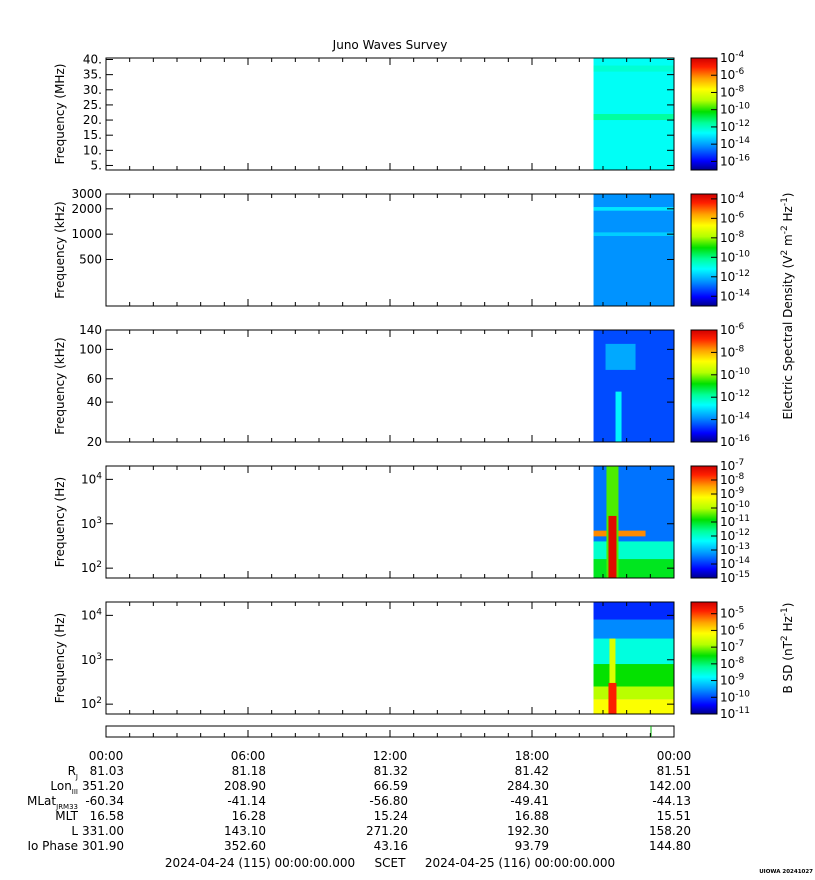  Describe the element at coordinates (520, 863) in the screenshot. I see `time-range-end: 2024-04-25 (116) 00:00:00.000` at that location.